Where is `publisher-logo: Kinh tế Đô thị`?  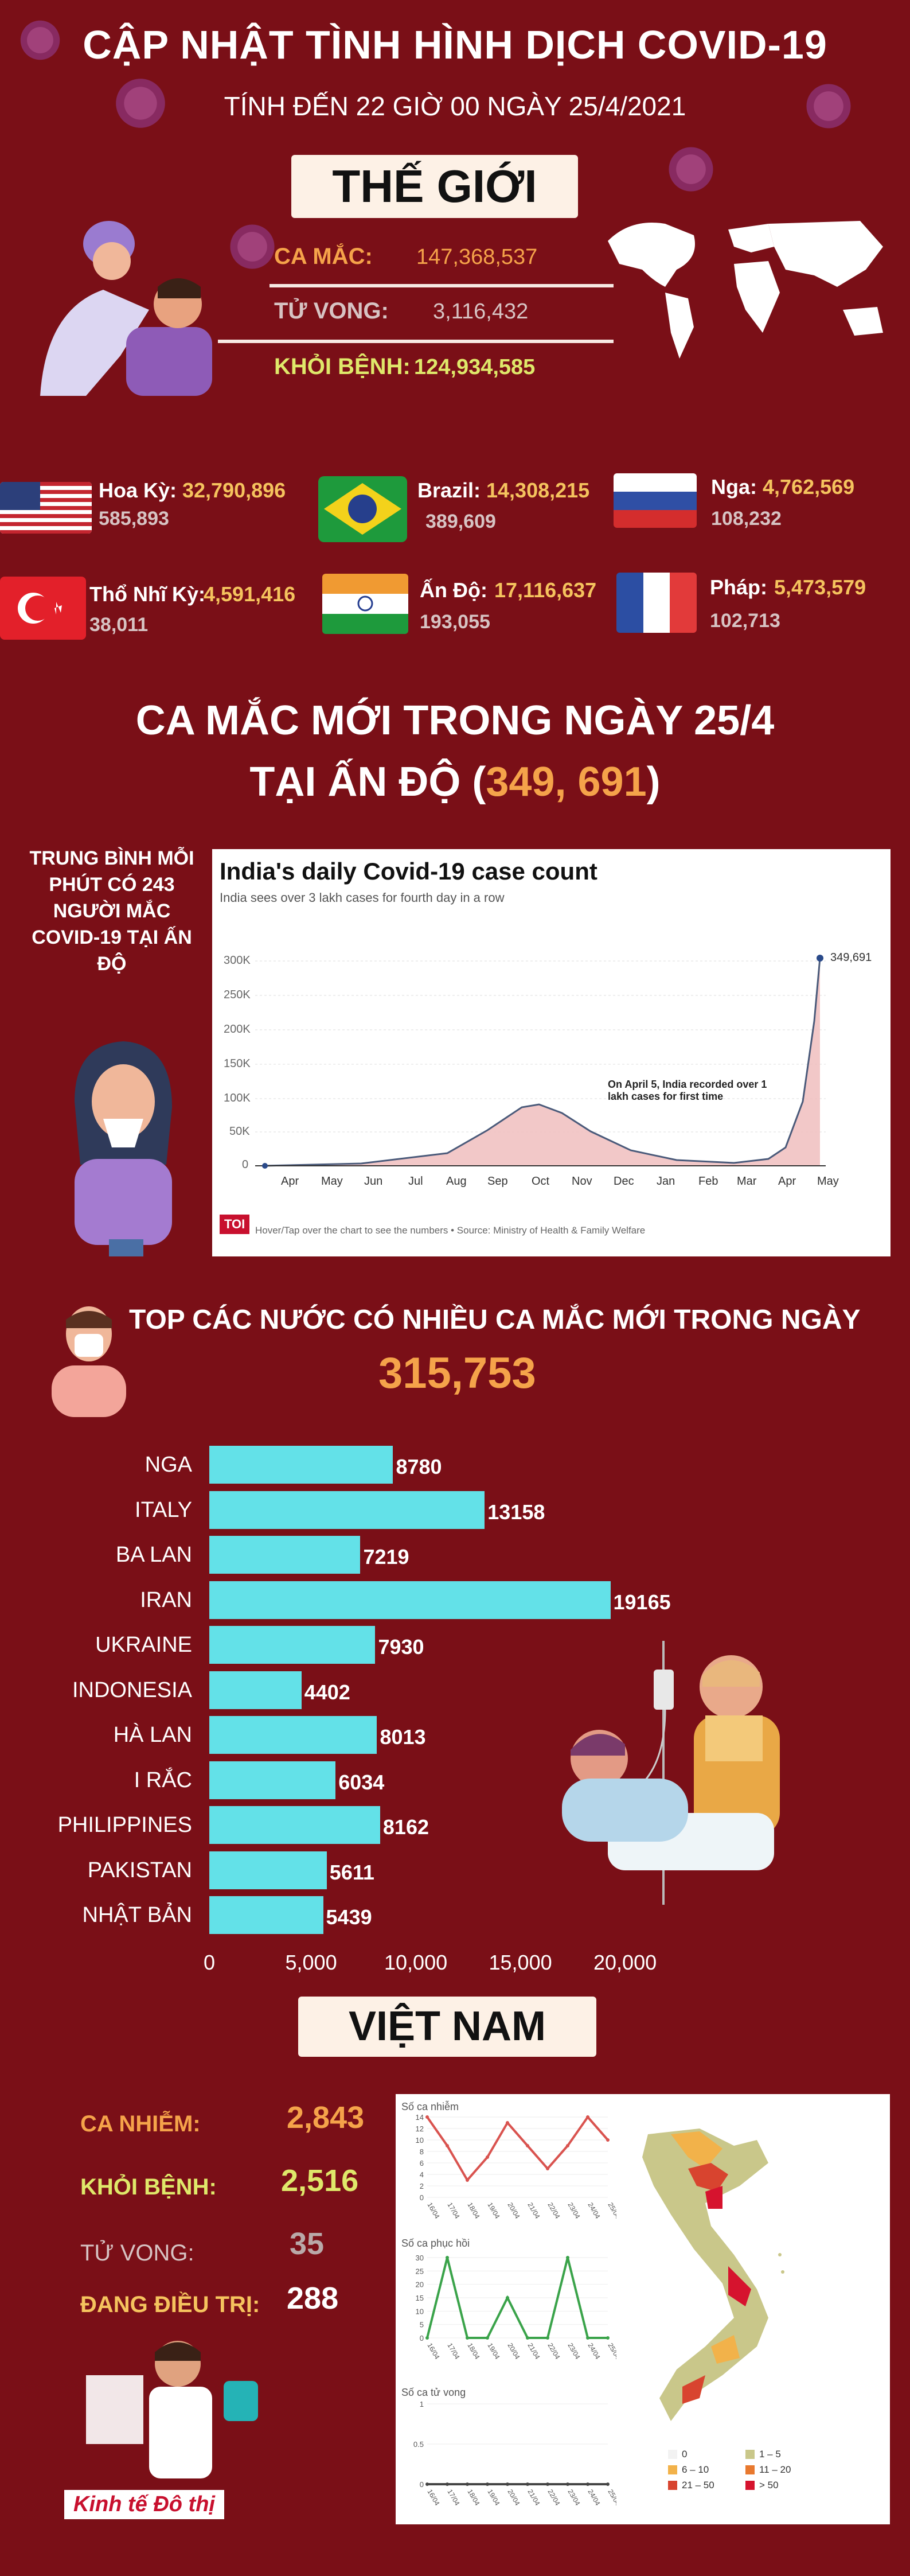
publisher-logo: Kinh tế Đô thị is located at coordinates (144, 2504).